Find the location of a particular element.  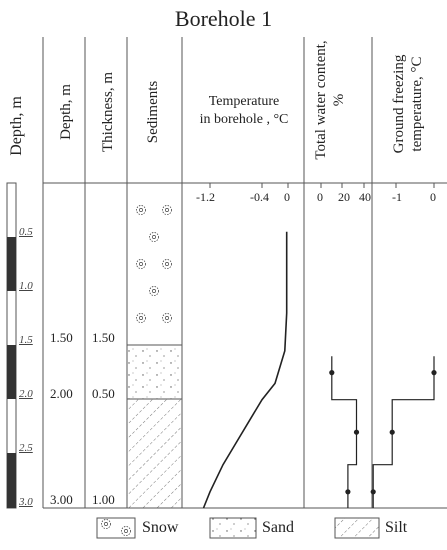

water-tick-label: 40 is located at coordinates (365, 197).